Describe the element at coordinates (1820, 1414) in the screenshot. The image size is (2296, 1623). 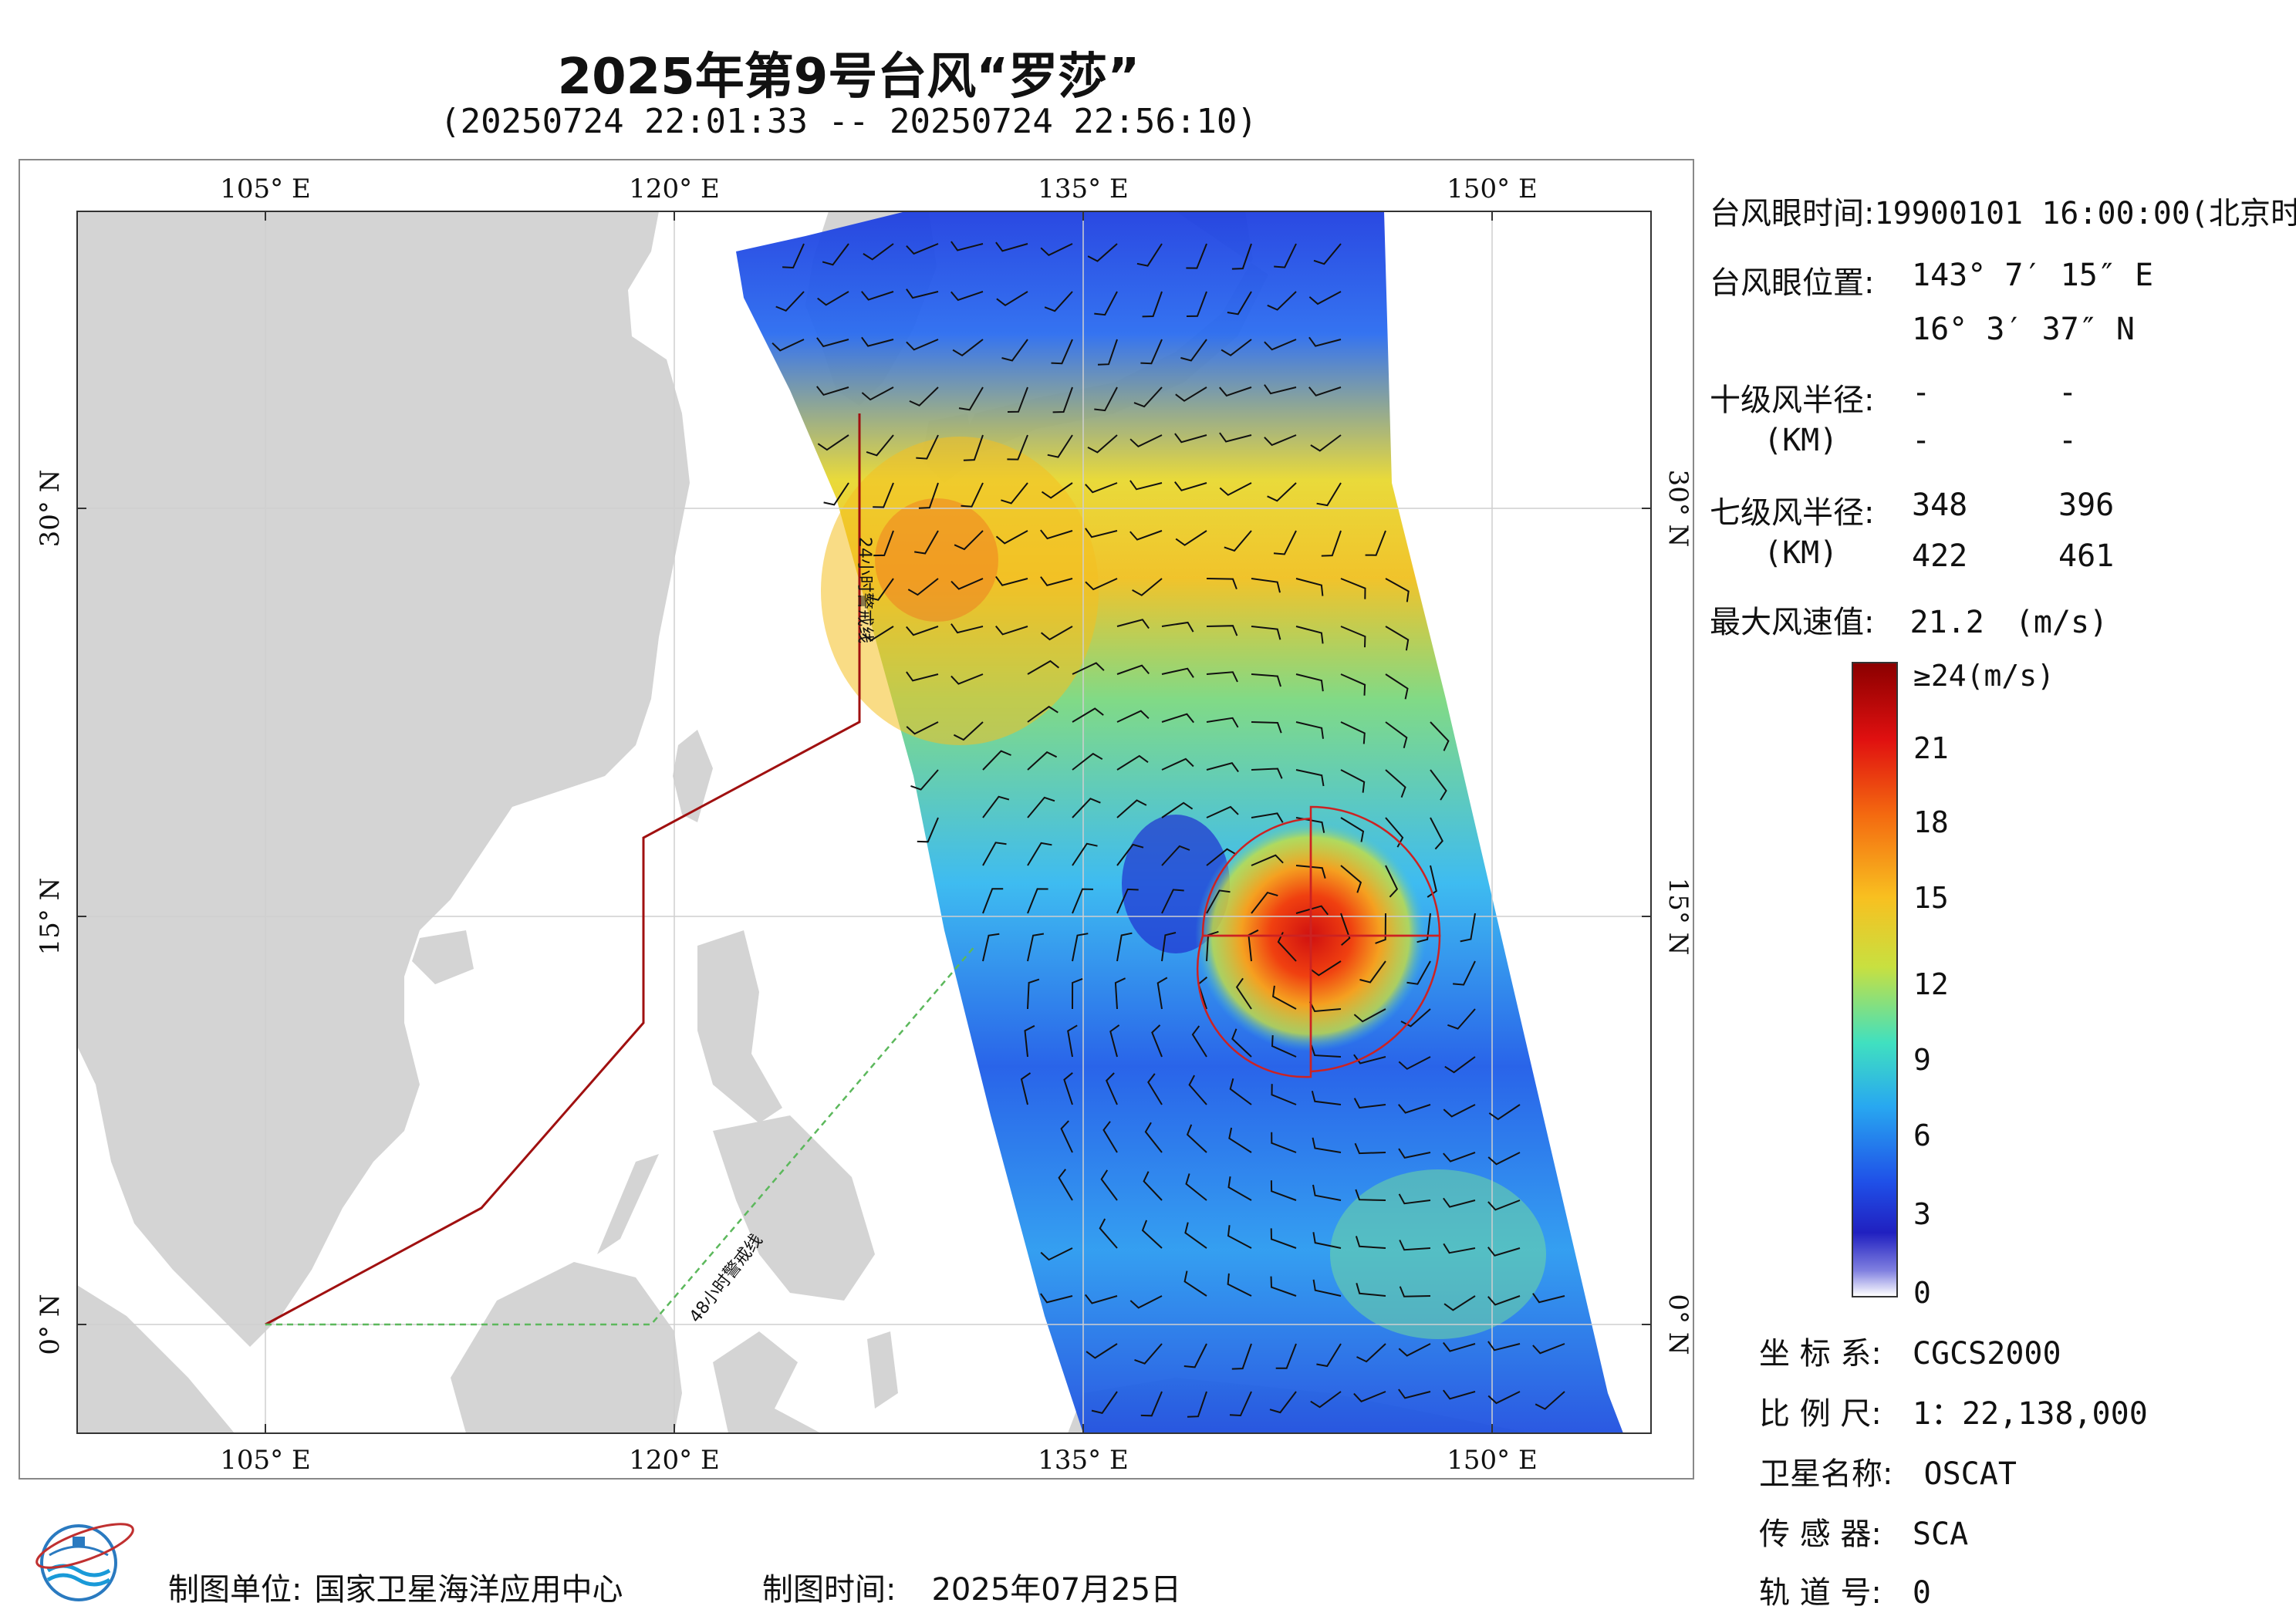
I see `scale-label: 比 例 尺:` at that location.